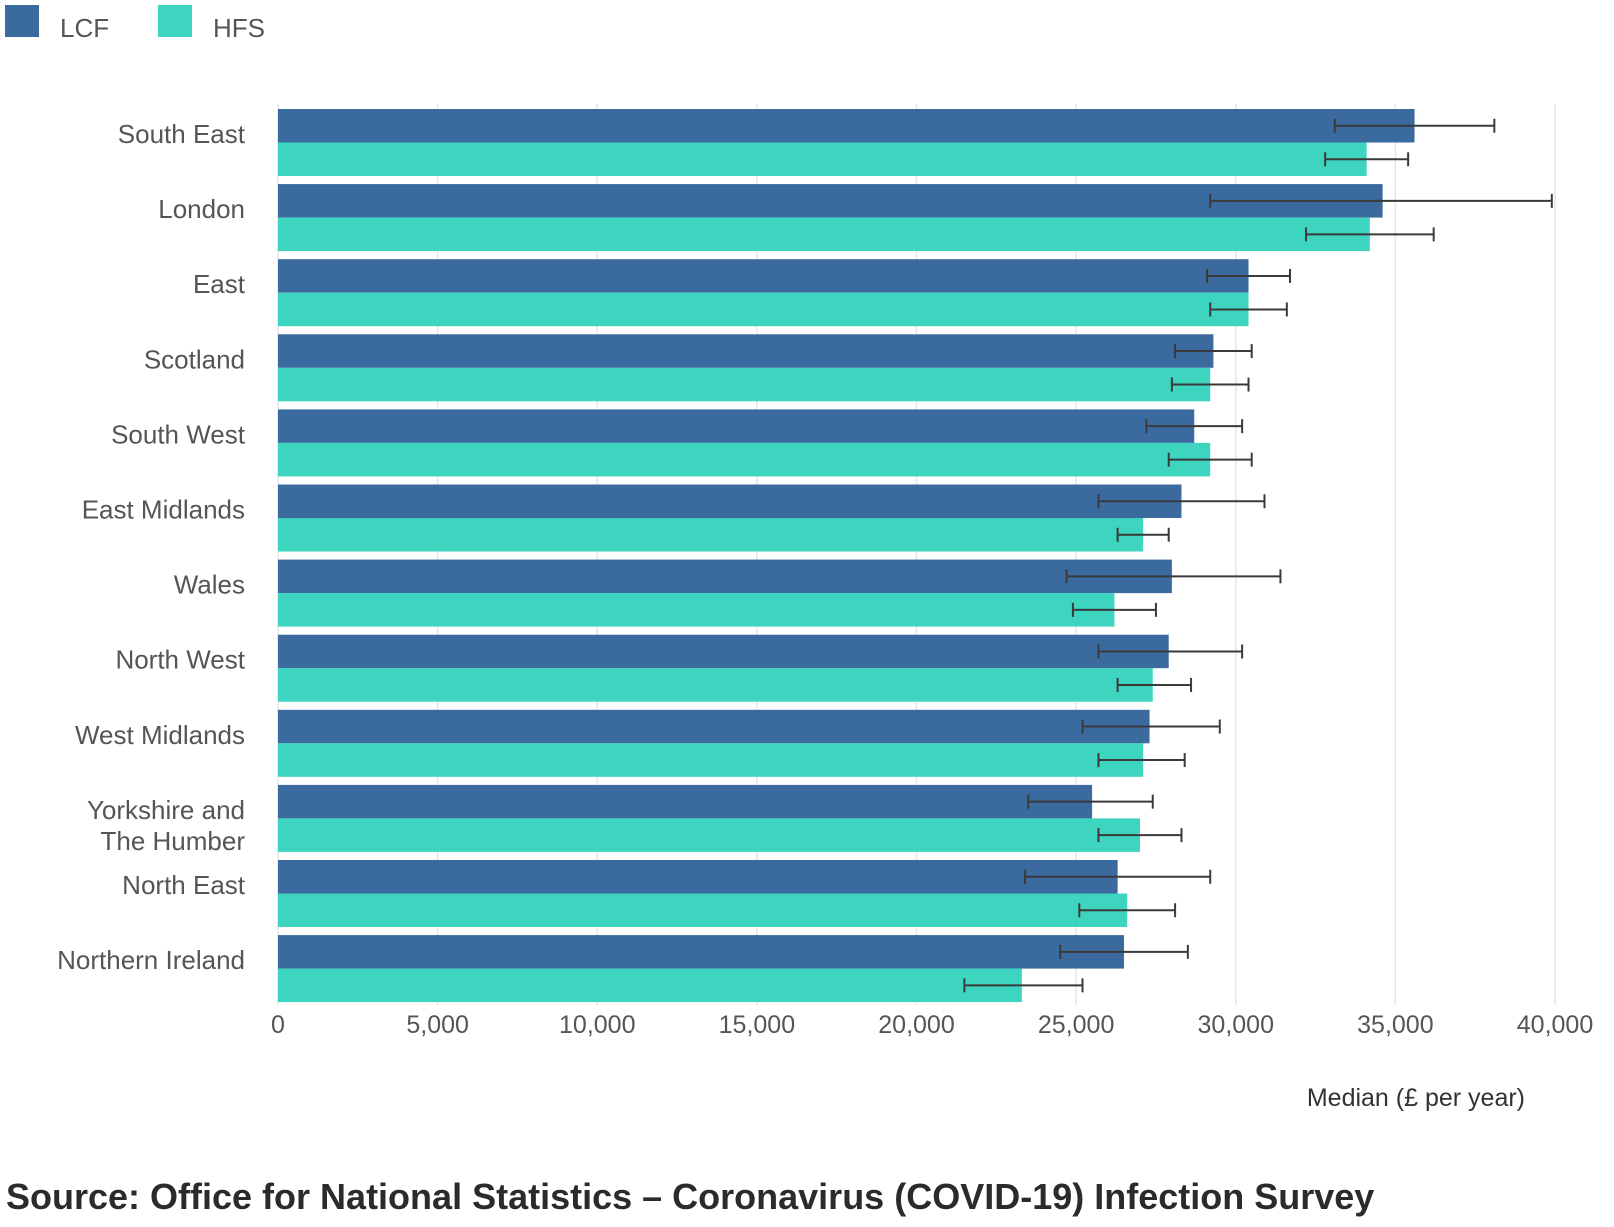  What do you see at coordinates (194, 359) in the screenshot?
I see `category-label: Scotland` at bounding box center [194, 359].